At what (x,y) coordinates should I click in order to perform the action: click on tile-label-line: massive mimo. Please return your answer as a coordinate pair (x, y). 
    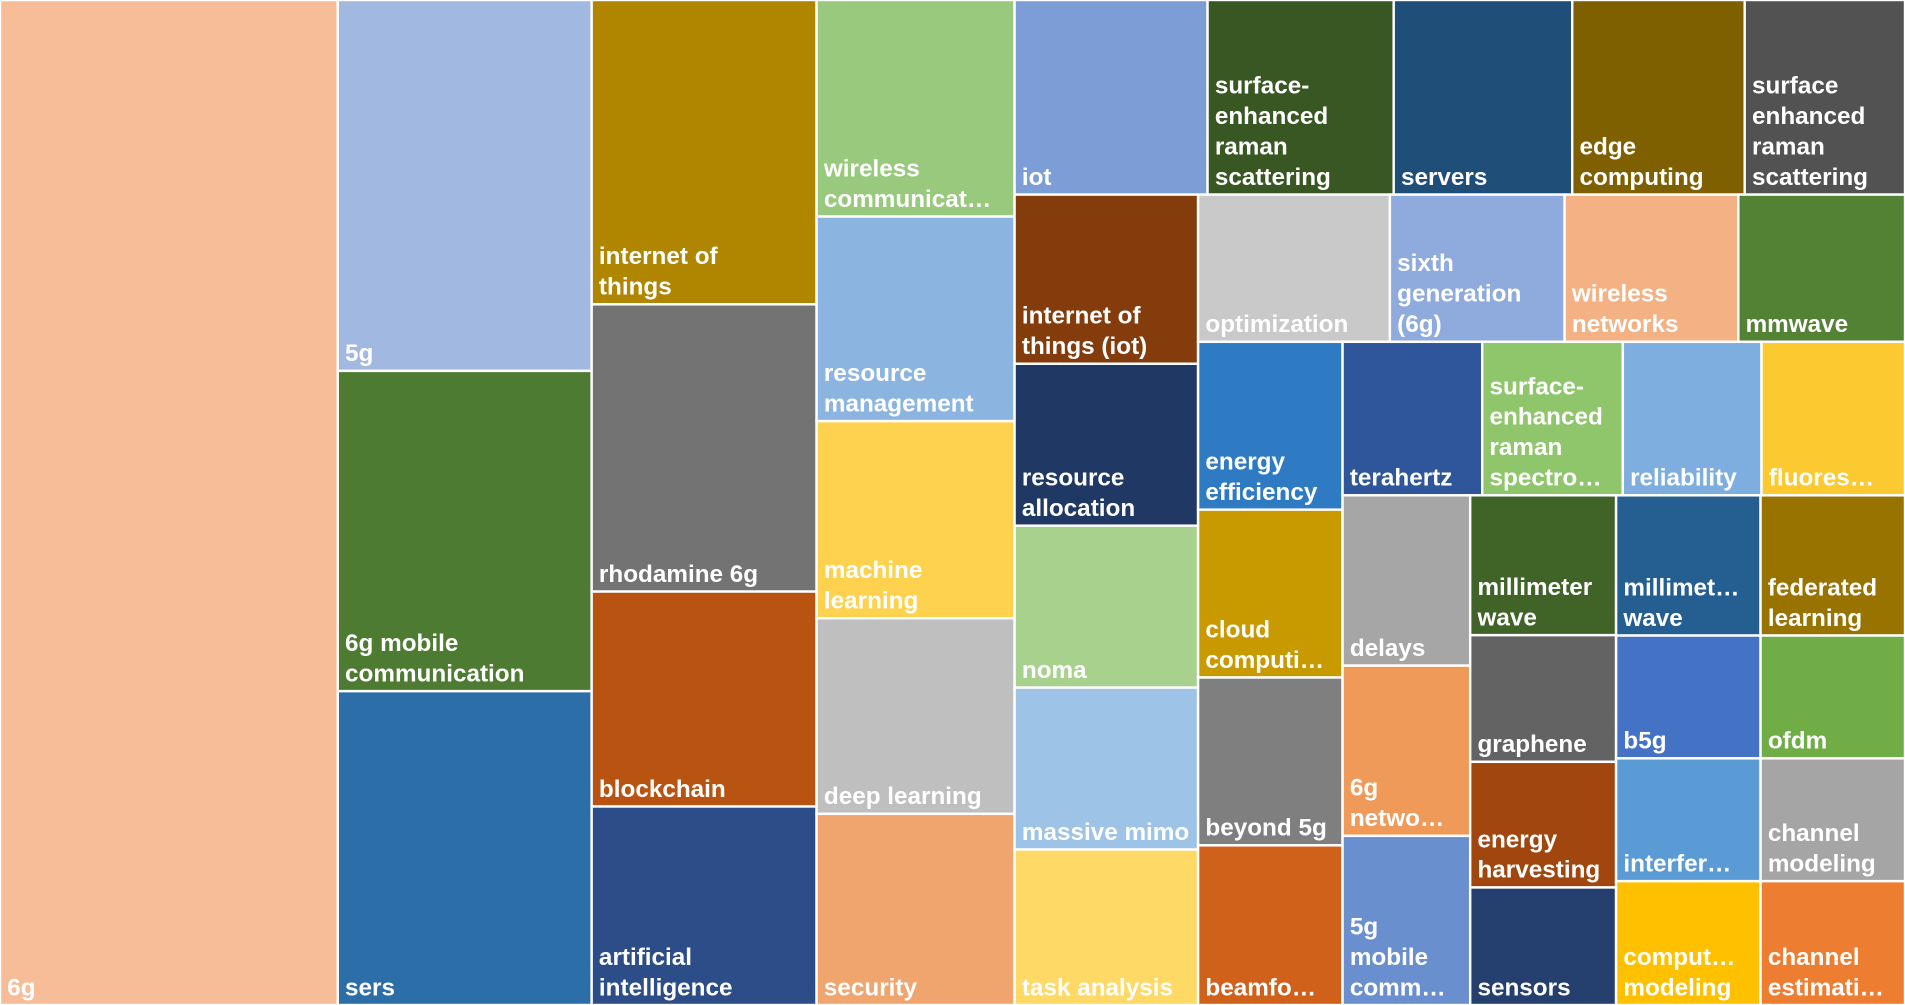
    Looking at the image, I should click on (1105, 832).